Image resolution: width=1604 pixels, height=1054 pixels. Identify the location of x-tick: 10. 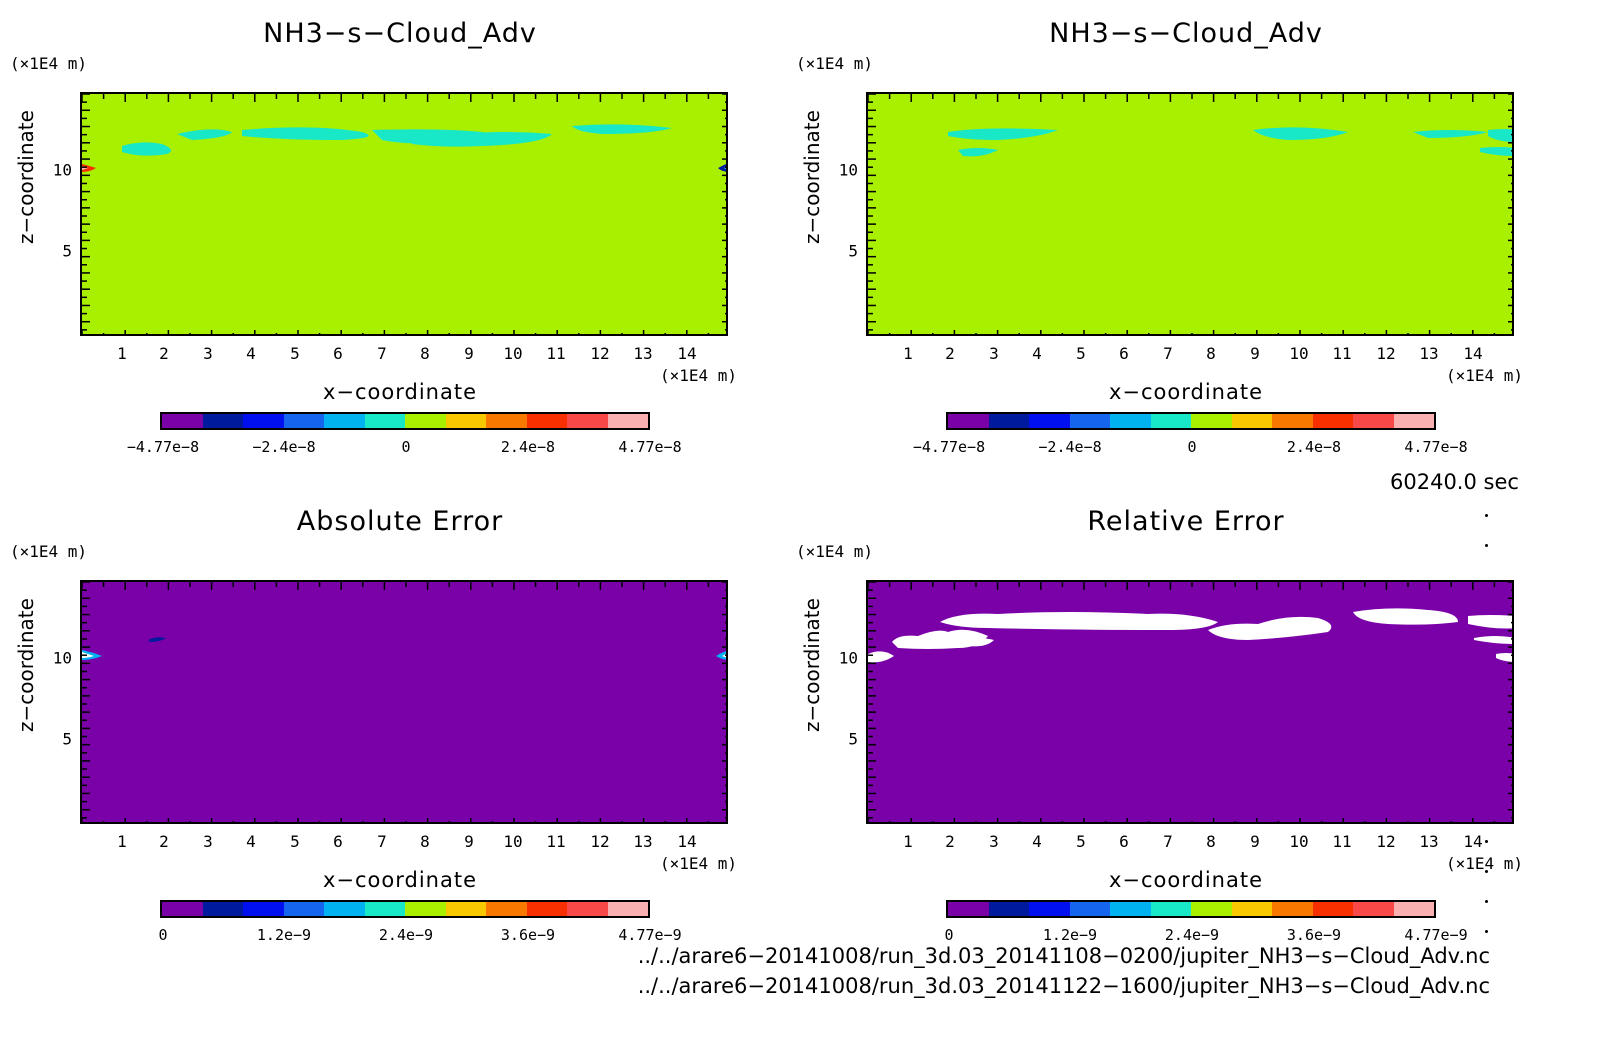
(1299, 841).